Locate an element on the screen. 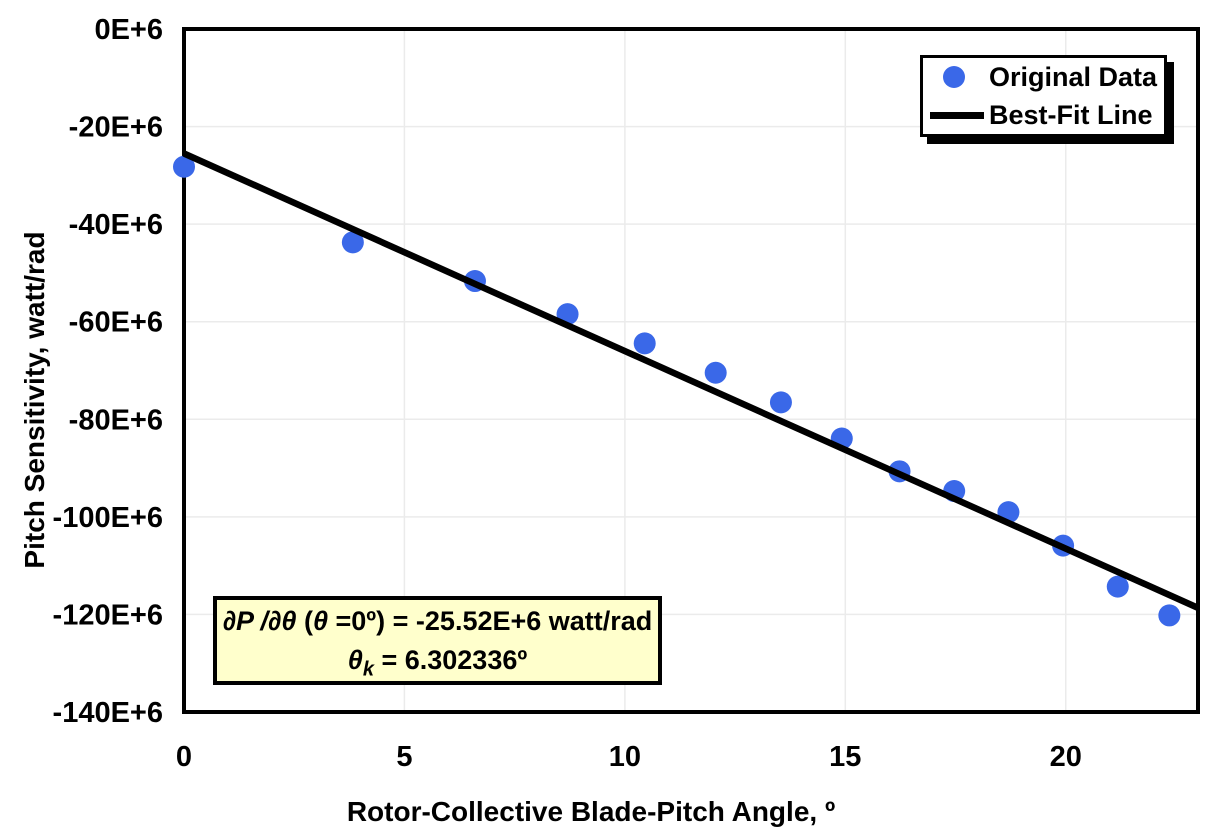 The height and width of the screenshot is (831, 1212). legend-item-original-data: Original Data is located at coordinates (1043, 77).